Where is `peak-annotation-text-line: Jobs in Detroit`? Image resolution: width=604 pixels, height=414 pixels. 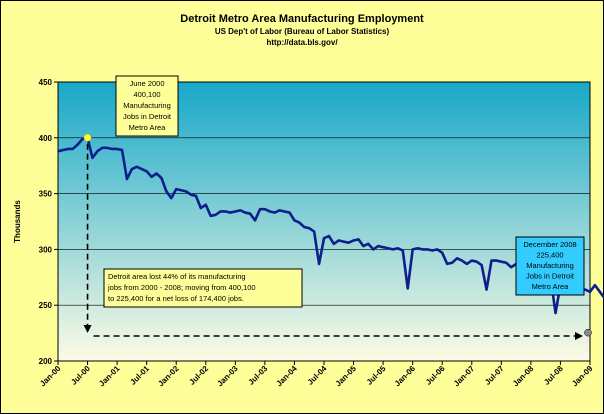
peak-annotation-text-line: Jobs in Detroit is located at coordinates (147, 116).